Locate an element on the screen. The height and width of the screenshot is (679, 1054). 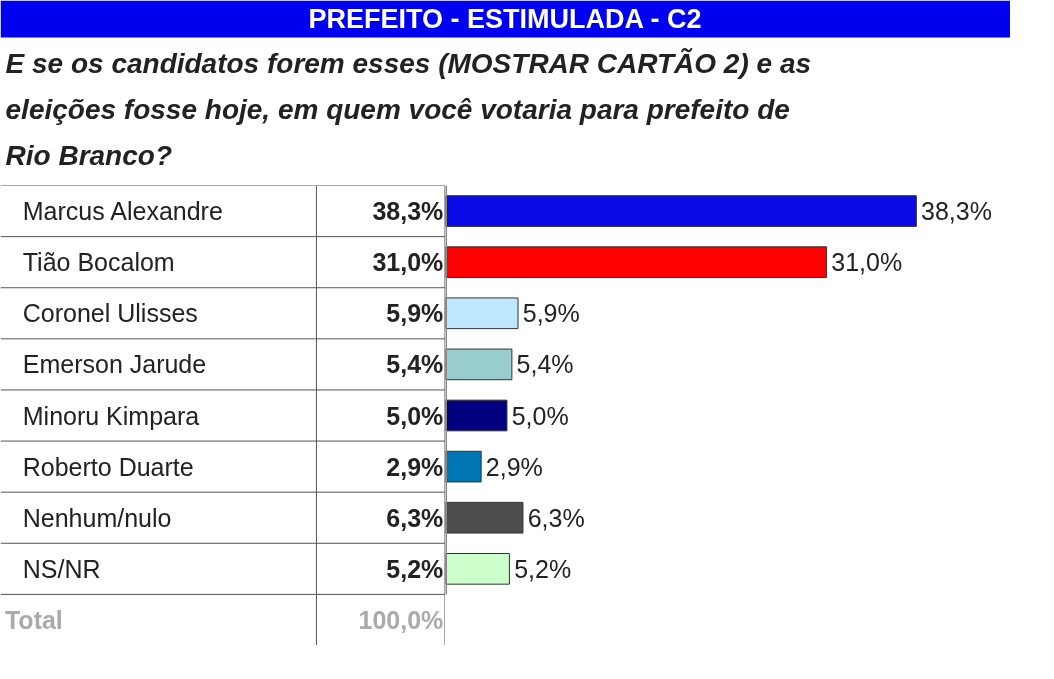
y-tick-label: Marcus Alexandre is located at coordinates (122, 211).